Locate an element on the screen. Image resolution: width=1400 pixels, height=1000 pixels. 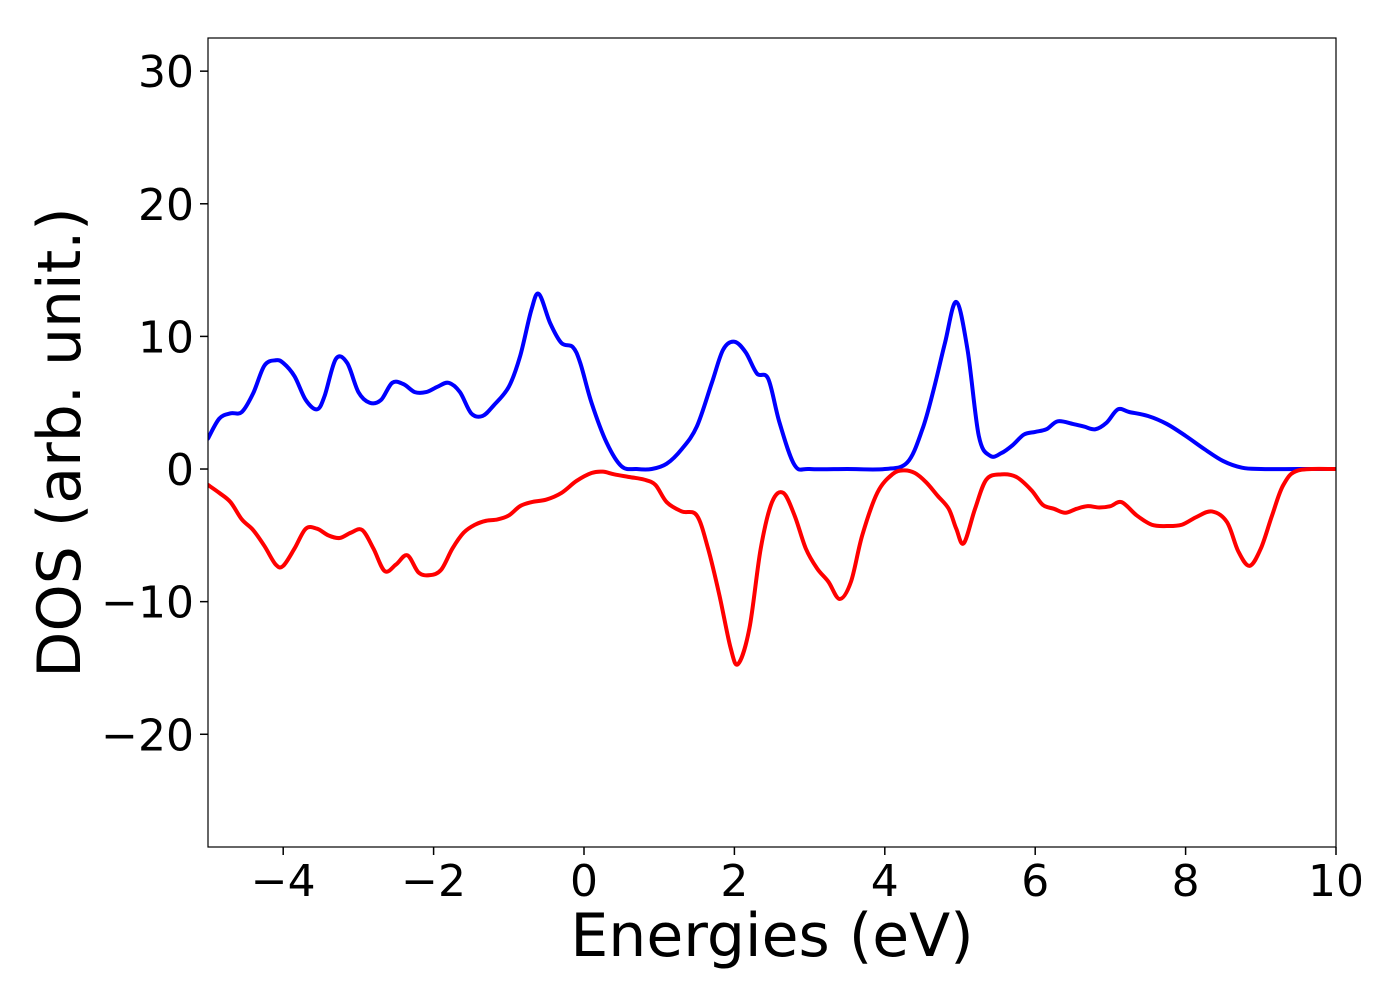
x-tick-label: 4 is located at coordinates (885, 881).